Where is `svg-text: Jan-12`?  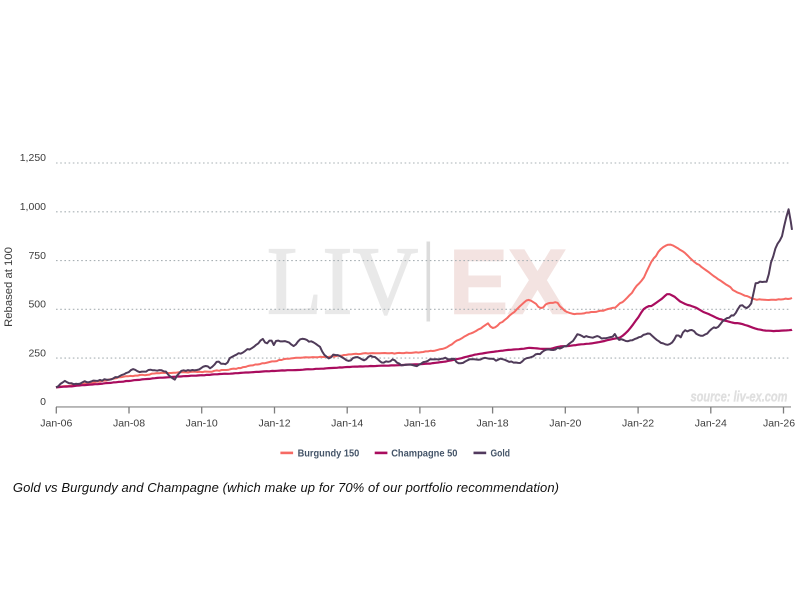
svg-text: Jan-12 is located at coordinates (274, 424).